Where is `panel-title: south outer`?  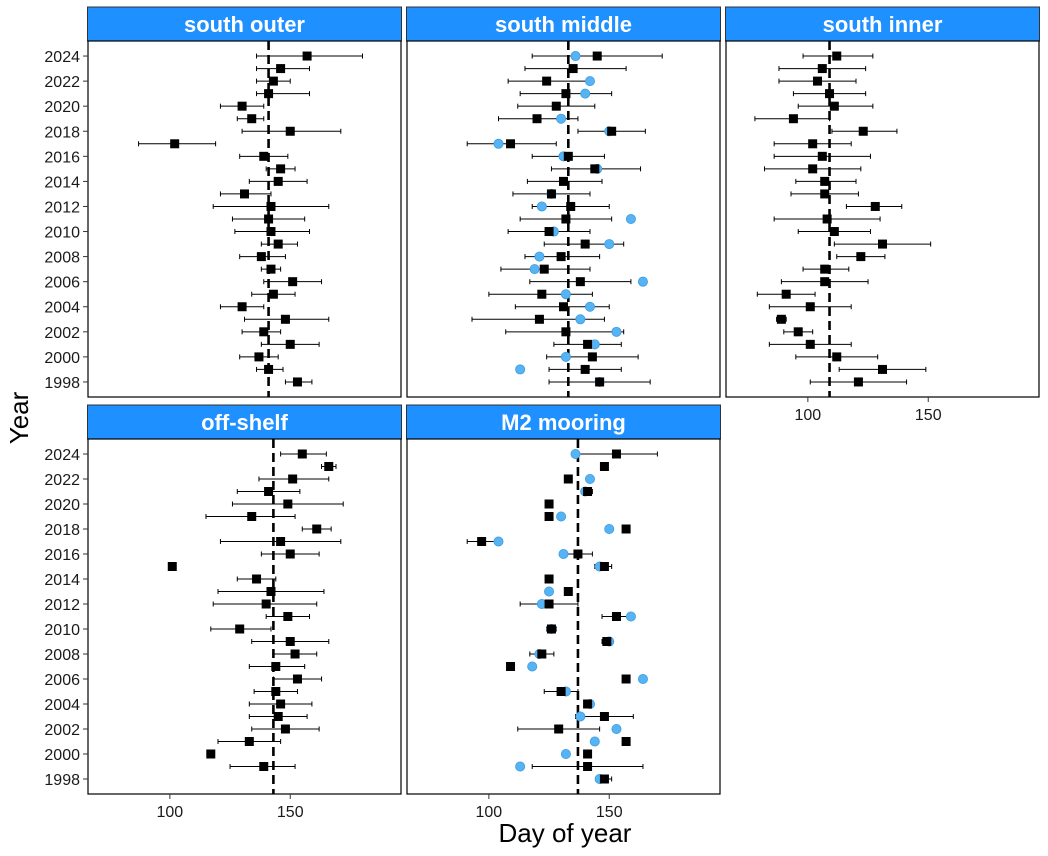
panel-title: south outer is located at coordinates (244, 24).